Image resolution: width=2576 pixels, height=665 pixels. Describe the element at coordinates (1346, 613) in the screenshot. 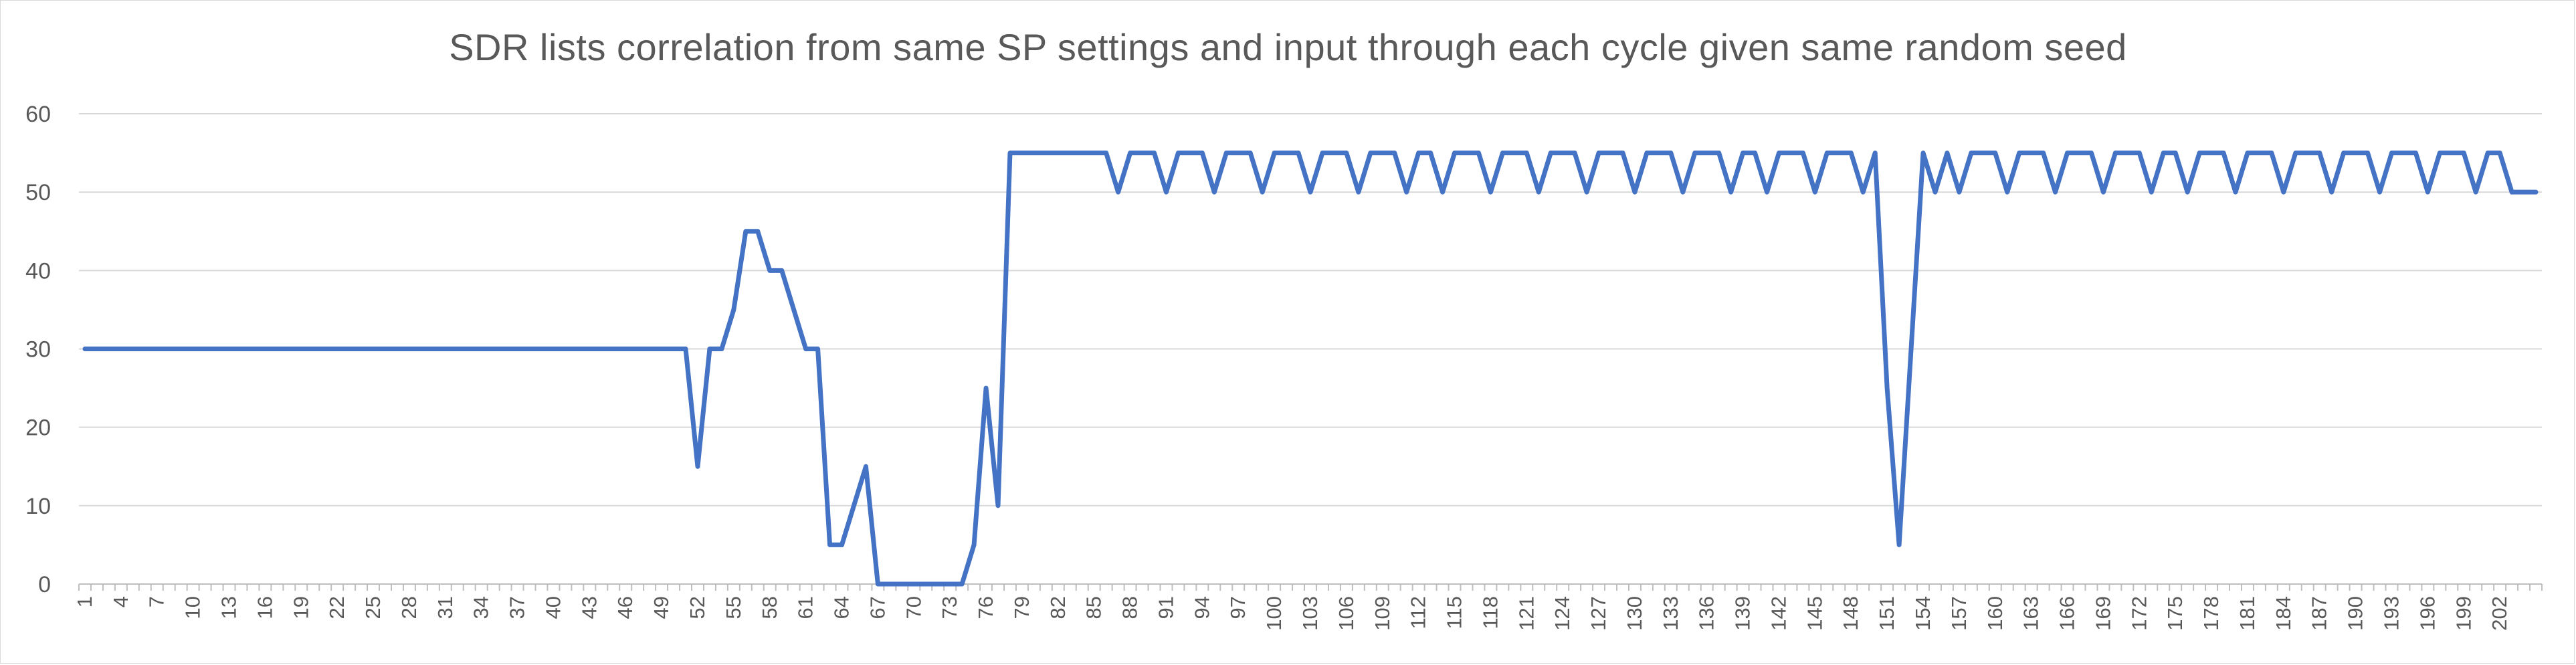

I see `x-tick-label: 106` at that location.